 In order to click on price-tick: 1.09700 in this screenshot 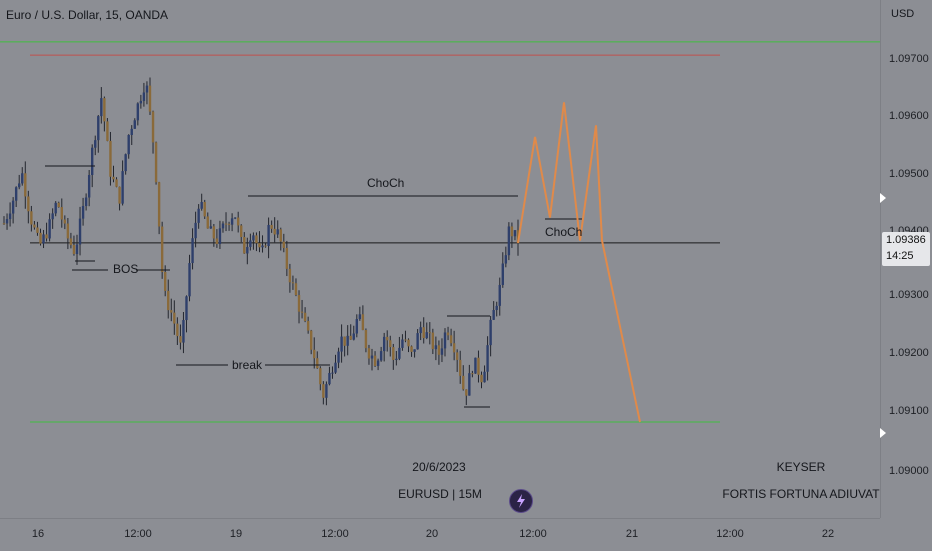, I will do `click(909, 59)`.